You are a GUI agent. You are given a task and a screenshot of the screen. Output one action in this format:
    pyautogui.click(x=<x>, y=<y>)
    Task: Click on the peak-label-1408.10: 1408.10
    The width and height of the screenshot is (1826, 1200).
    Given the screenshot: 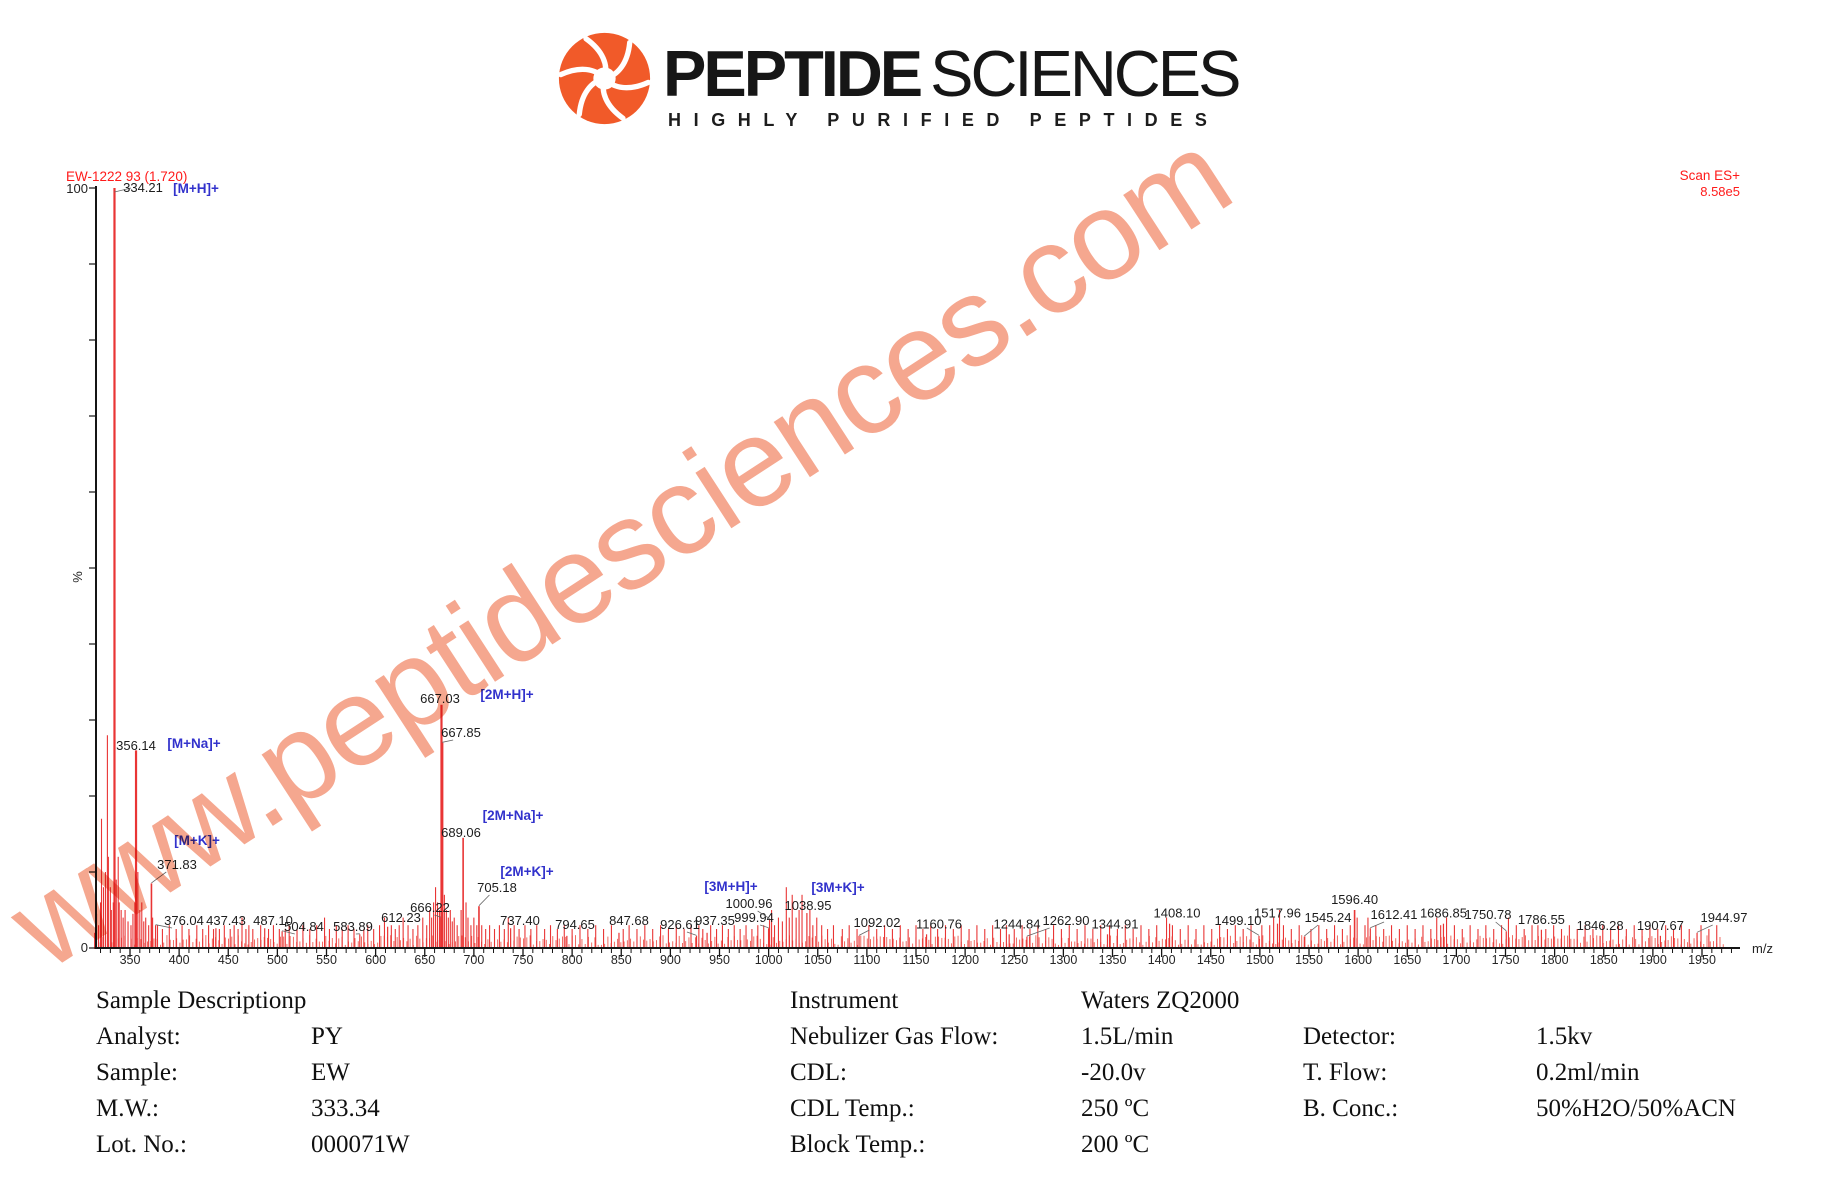 What is the action you would take?
    pyautogui.click(x=1177, y=913)
    